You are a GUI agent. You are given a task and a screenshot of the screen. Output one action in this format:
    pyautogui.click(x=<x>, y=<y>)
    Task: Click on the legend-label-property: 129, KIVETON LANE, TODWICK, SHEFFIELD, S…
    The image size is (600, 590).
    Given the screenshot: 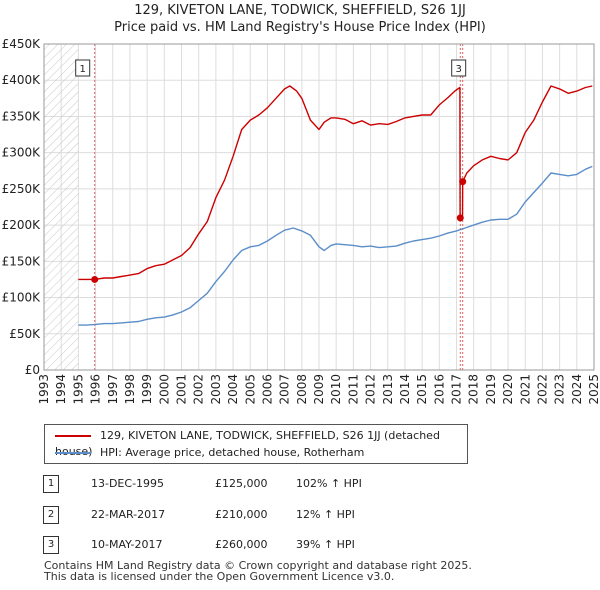 What is the action you would take?
    pyautogui.click(x=247, y=443)
    